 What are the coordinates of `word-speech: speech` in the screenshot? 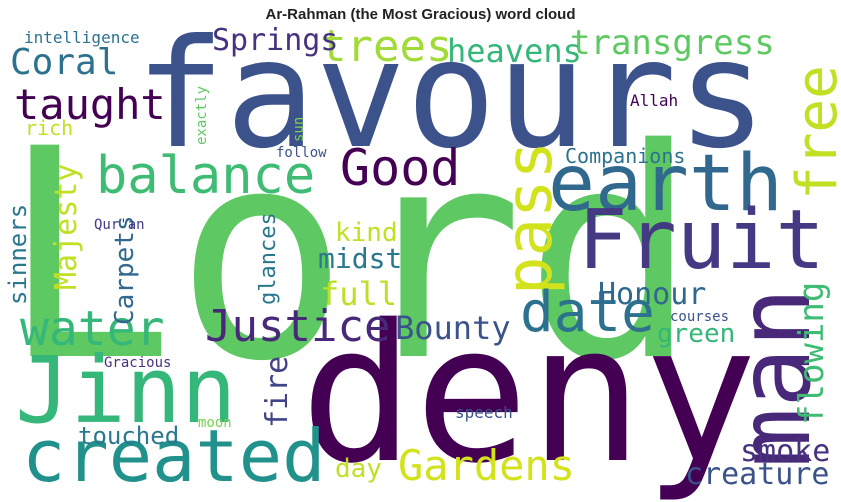 It's located at (484, 412).